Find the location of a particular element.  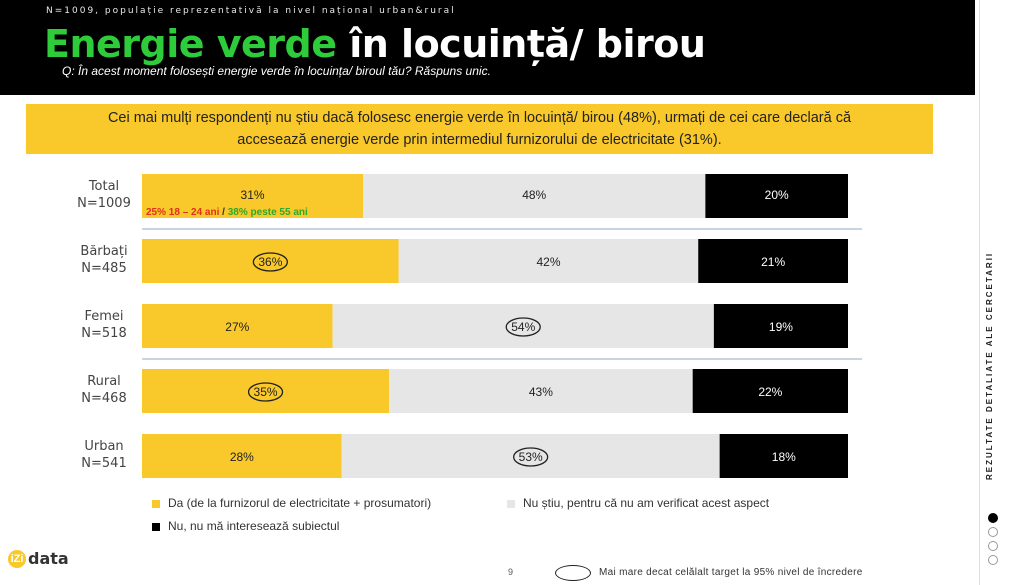

total-age-annotation: 25% 18 – 24 ani / 38% peste 55 ani is located at coordinates (227, 212).